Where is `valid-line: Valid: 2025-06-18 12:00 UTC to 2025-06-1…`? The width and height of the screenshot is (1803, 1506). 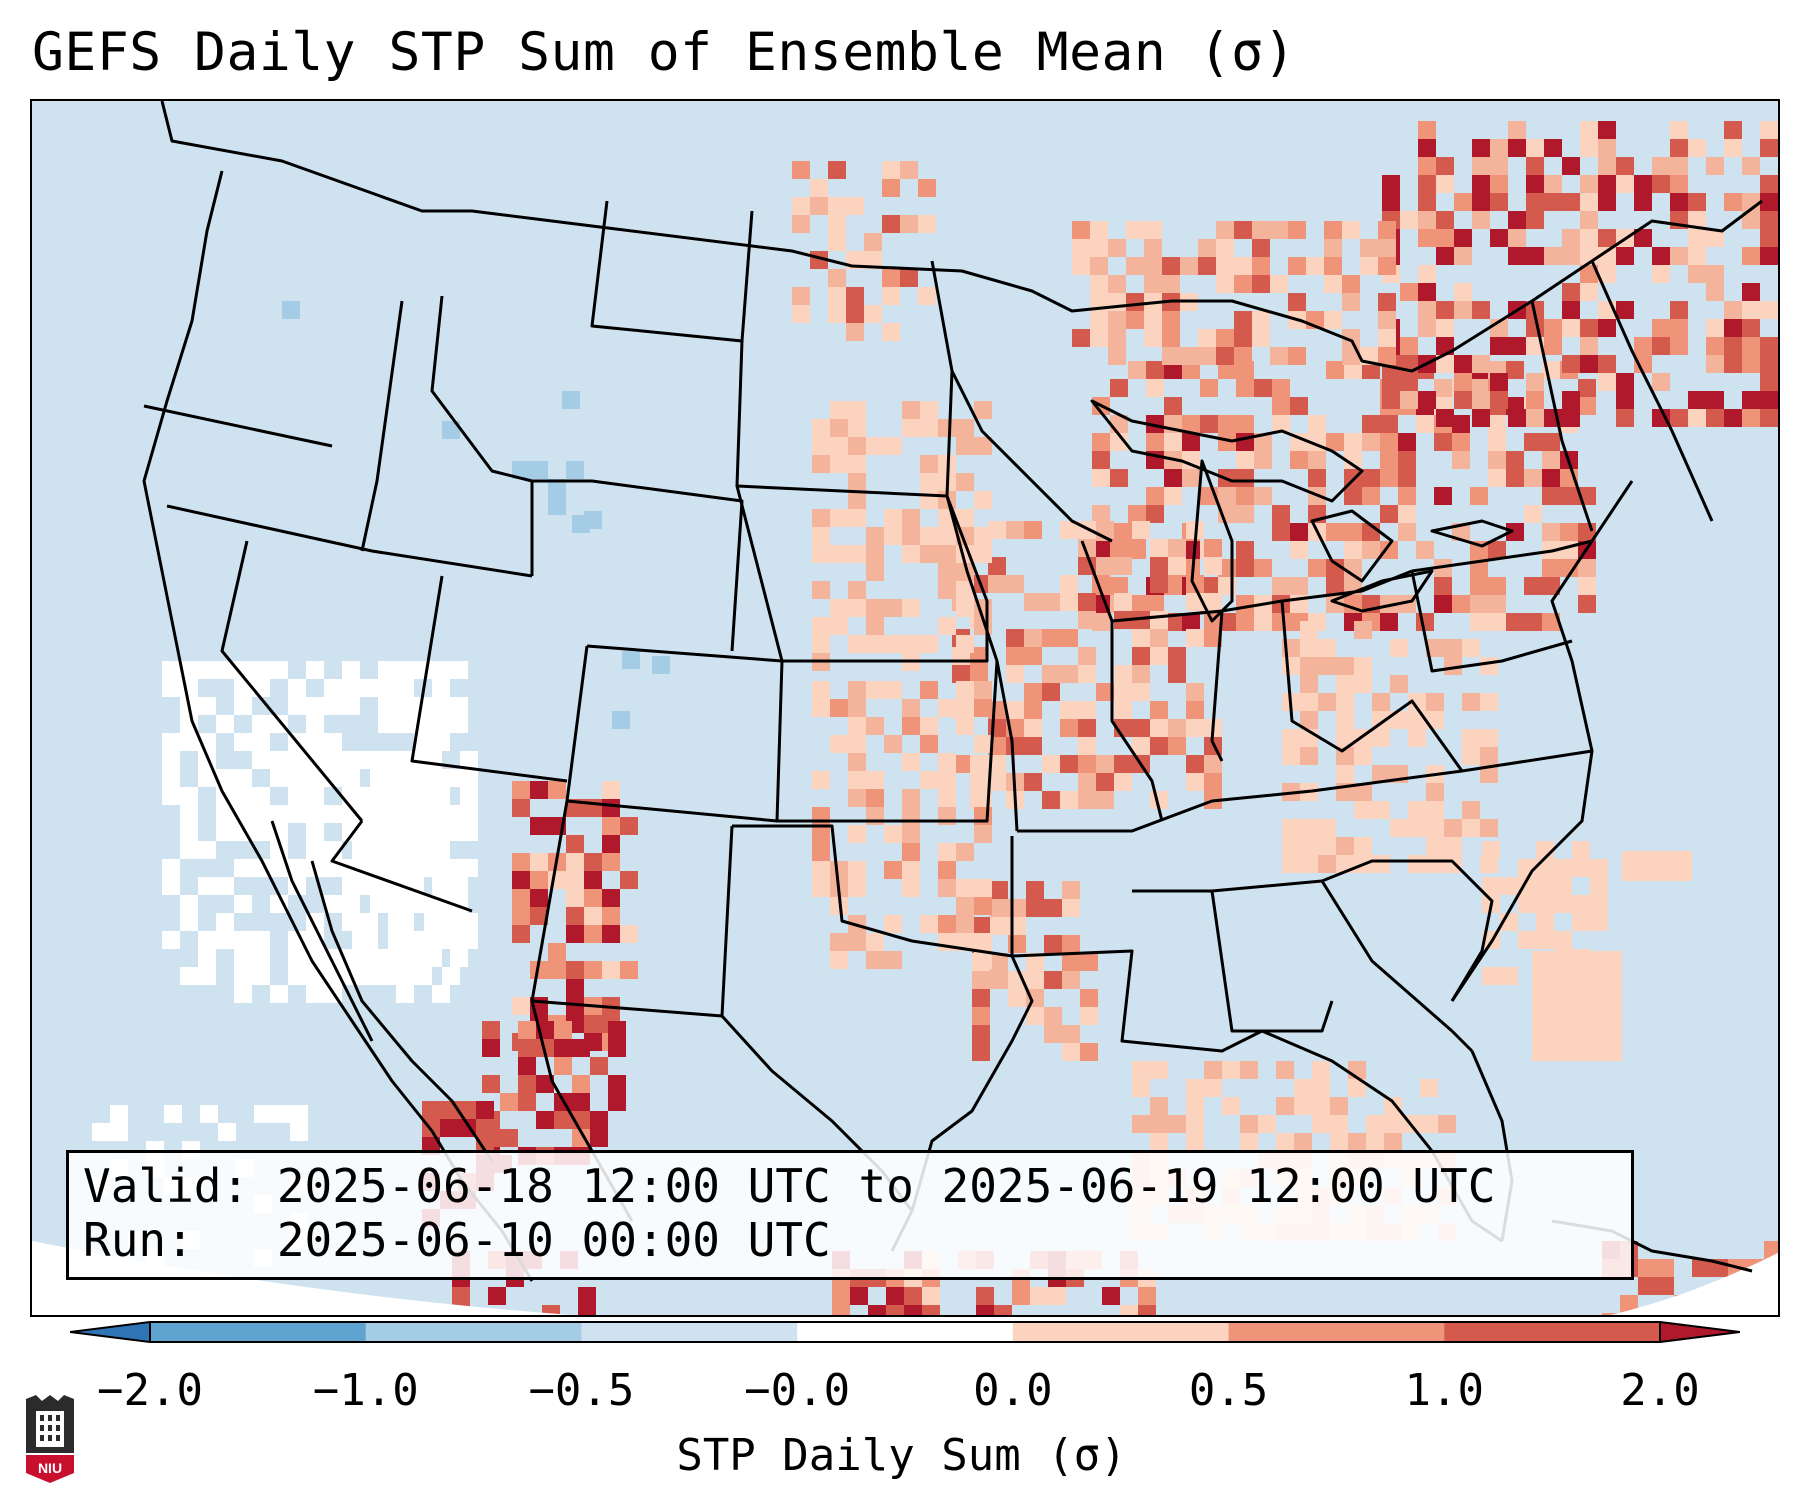
valid-line: Valid: 2025-06-18 12:00 UTC to 2025-06-1… is located at coordinates (789, 1186).